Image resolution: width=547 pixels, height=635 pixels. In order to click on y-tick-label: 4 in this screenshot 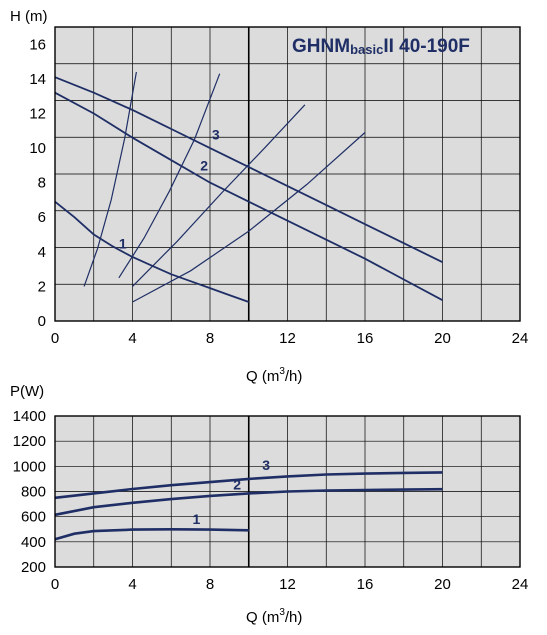, I will do `click(42, 252)`.